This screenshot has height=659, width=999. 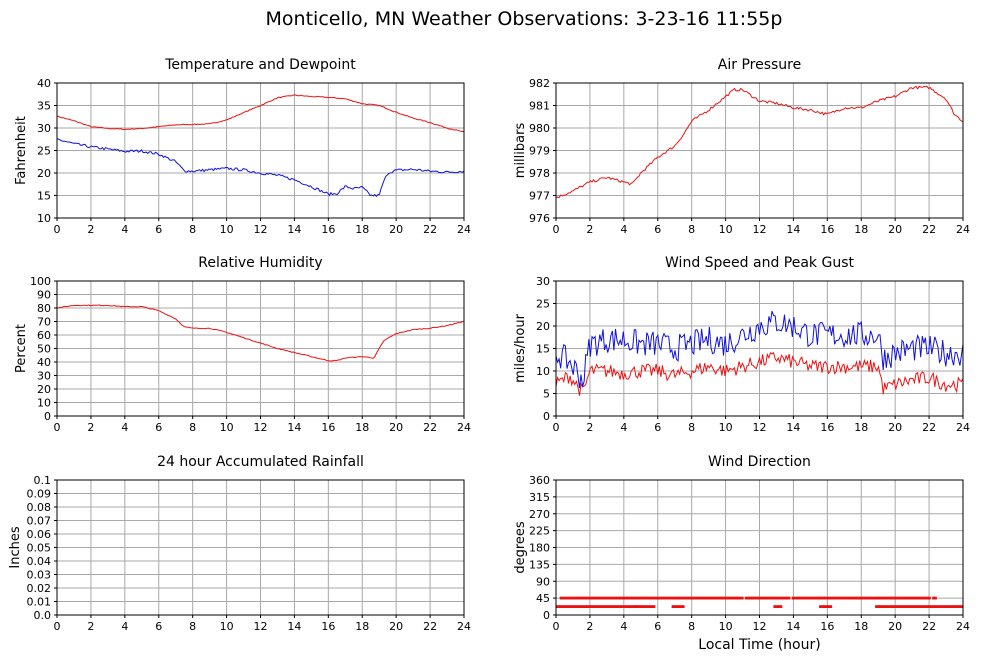 I want to click on x-axis-label-direction: Local Time (hour), so click(x=759, y=645).